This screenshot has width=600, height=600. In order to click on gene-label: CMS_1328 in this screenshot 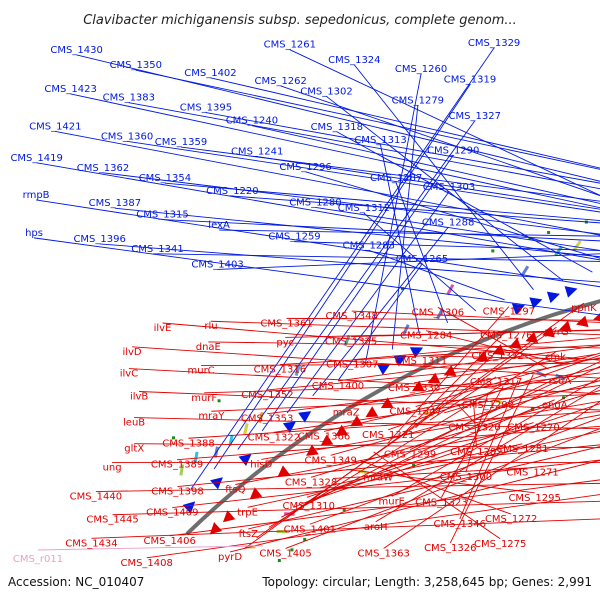, I will do `click(311, 482)`.